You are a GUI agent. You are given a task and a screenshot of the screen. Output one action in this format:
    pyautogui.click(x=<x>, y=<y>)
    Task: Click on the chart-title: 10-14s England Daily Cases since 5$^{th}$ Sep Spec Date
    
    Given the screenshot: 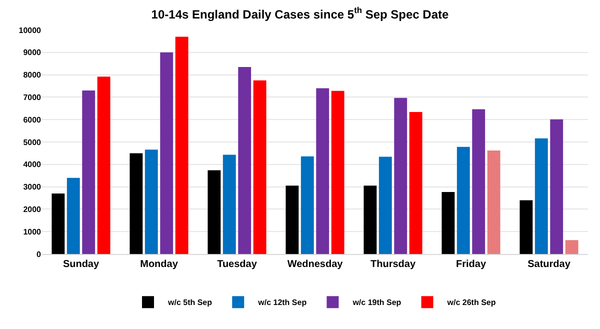 What is the action you would take?
    pyautogui.click(x=300, y=13)
    